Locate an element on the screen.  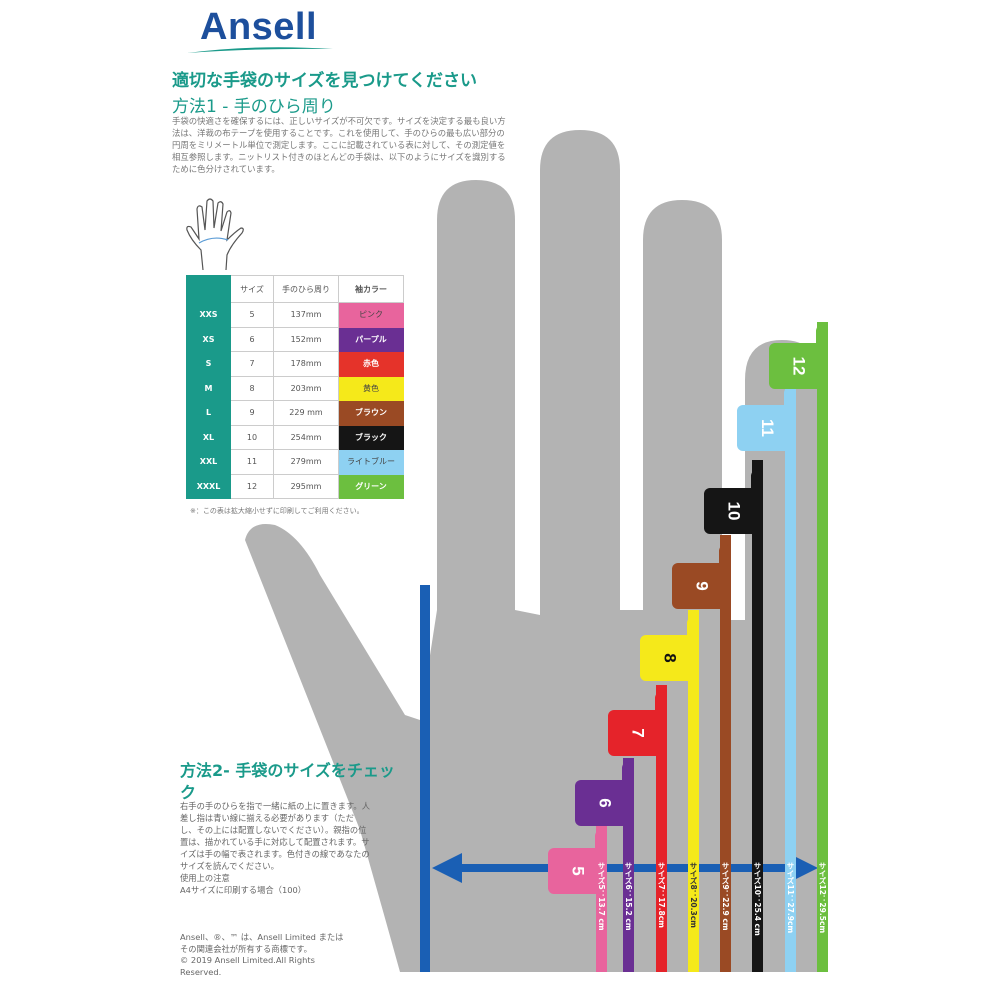
size-tab-number: 6 is located at coordinates (605, 803).